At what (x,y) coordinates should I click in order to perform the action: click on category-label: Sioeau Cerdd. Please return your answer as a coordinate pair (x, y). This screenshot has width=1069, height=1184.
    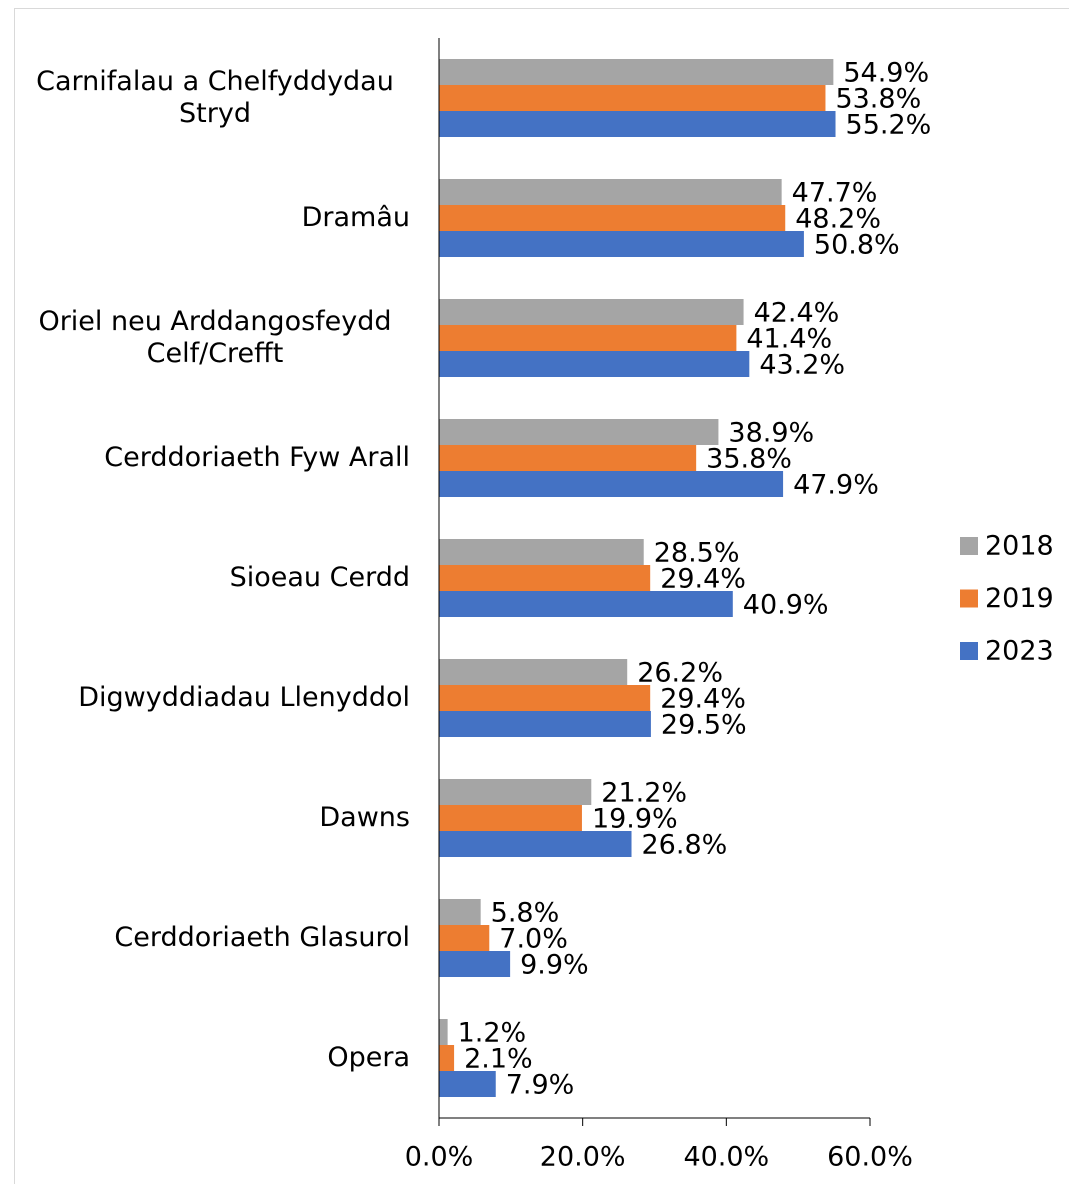
    Looking at the image, I should click on (210, 578).